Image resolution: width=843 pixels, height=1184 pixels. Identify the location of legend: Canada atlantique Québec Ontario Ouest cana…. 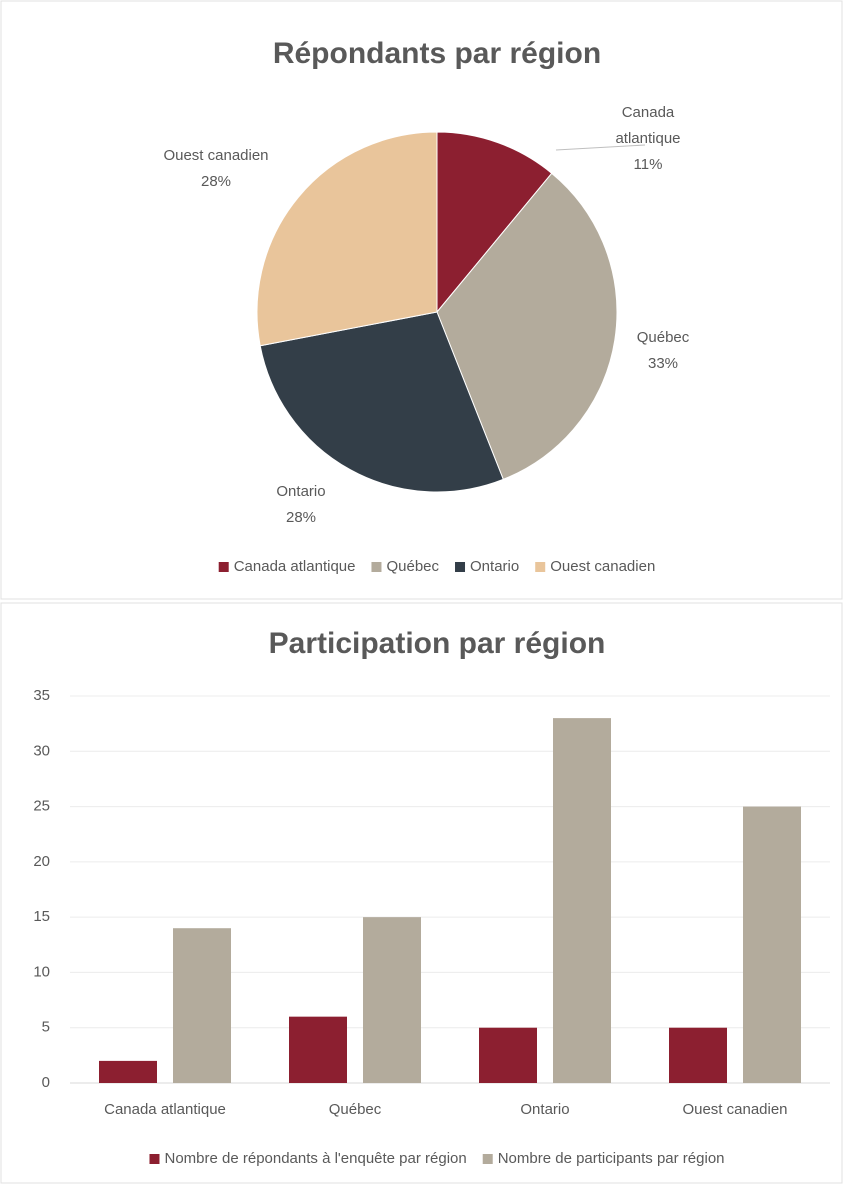
(436, 566).